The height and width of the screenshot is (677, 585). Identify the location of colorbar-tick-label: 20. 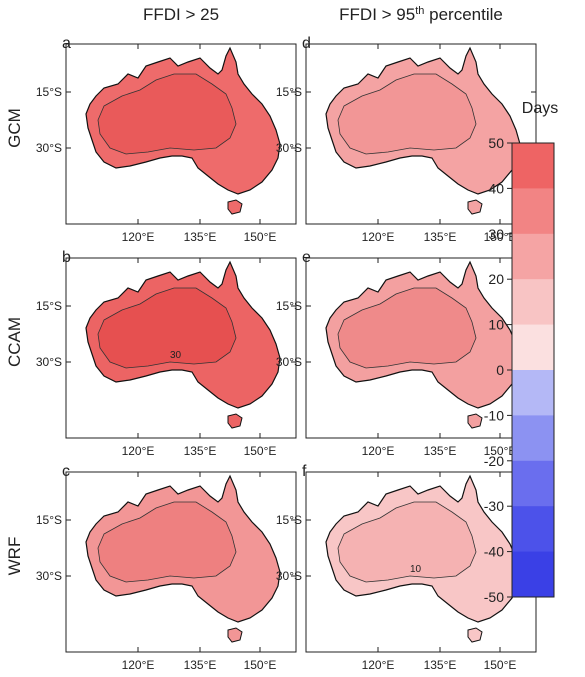
(496, 279).